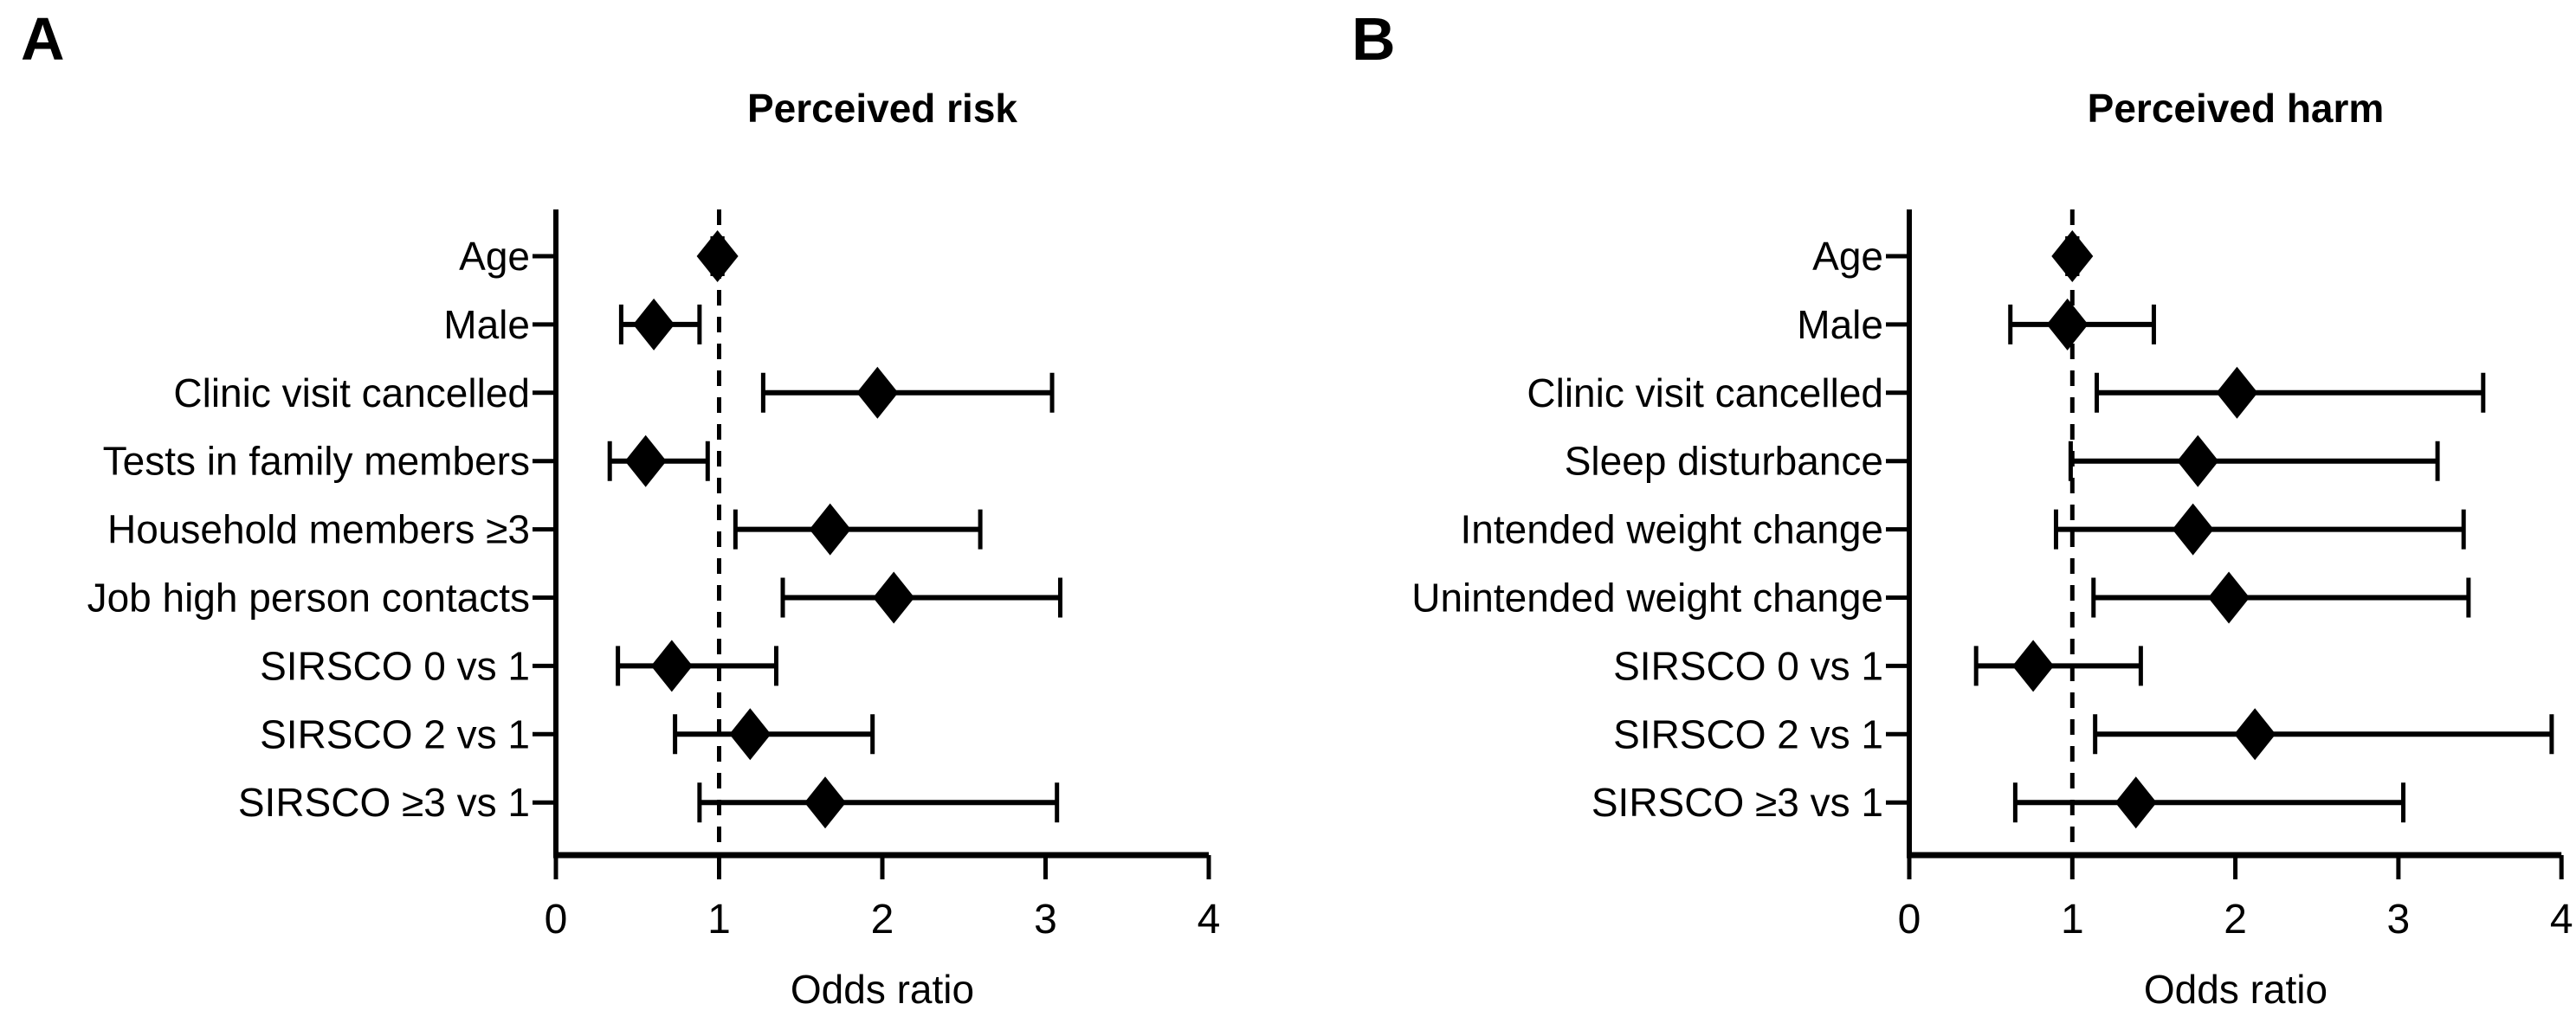 This screenshot has height=1036, width=2576. What do you see at coordinates (1671, 529) in the screenshot?
I see `category-label: Intended weight change` at bounding box center [1671, 529].